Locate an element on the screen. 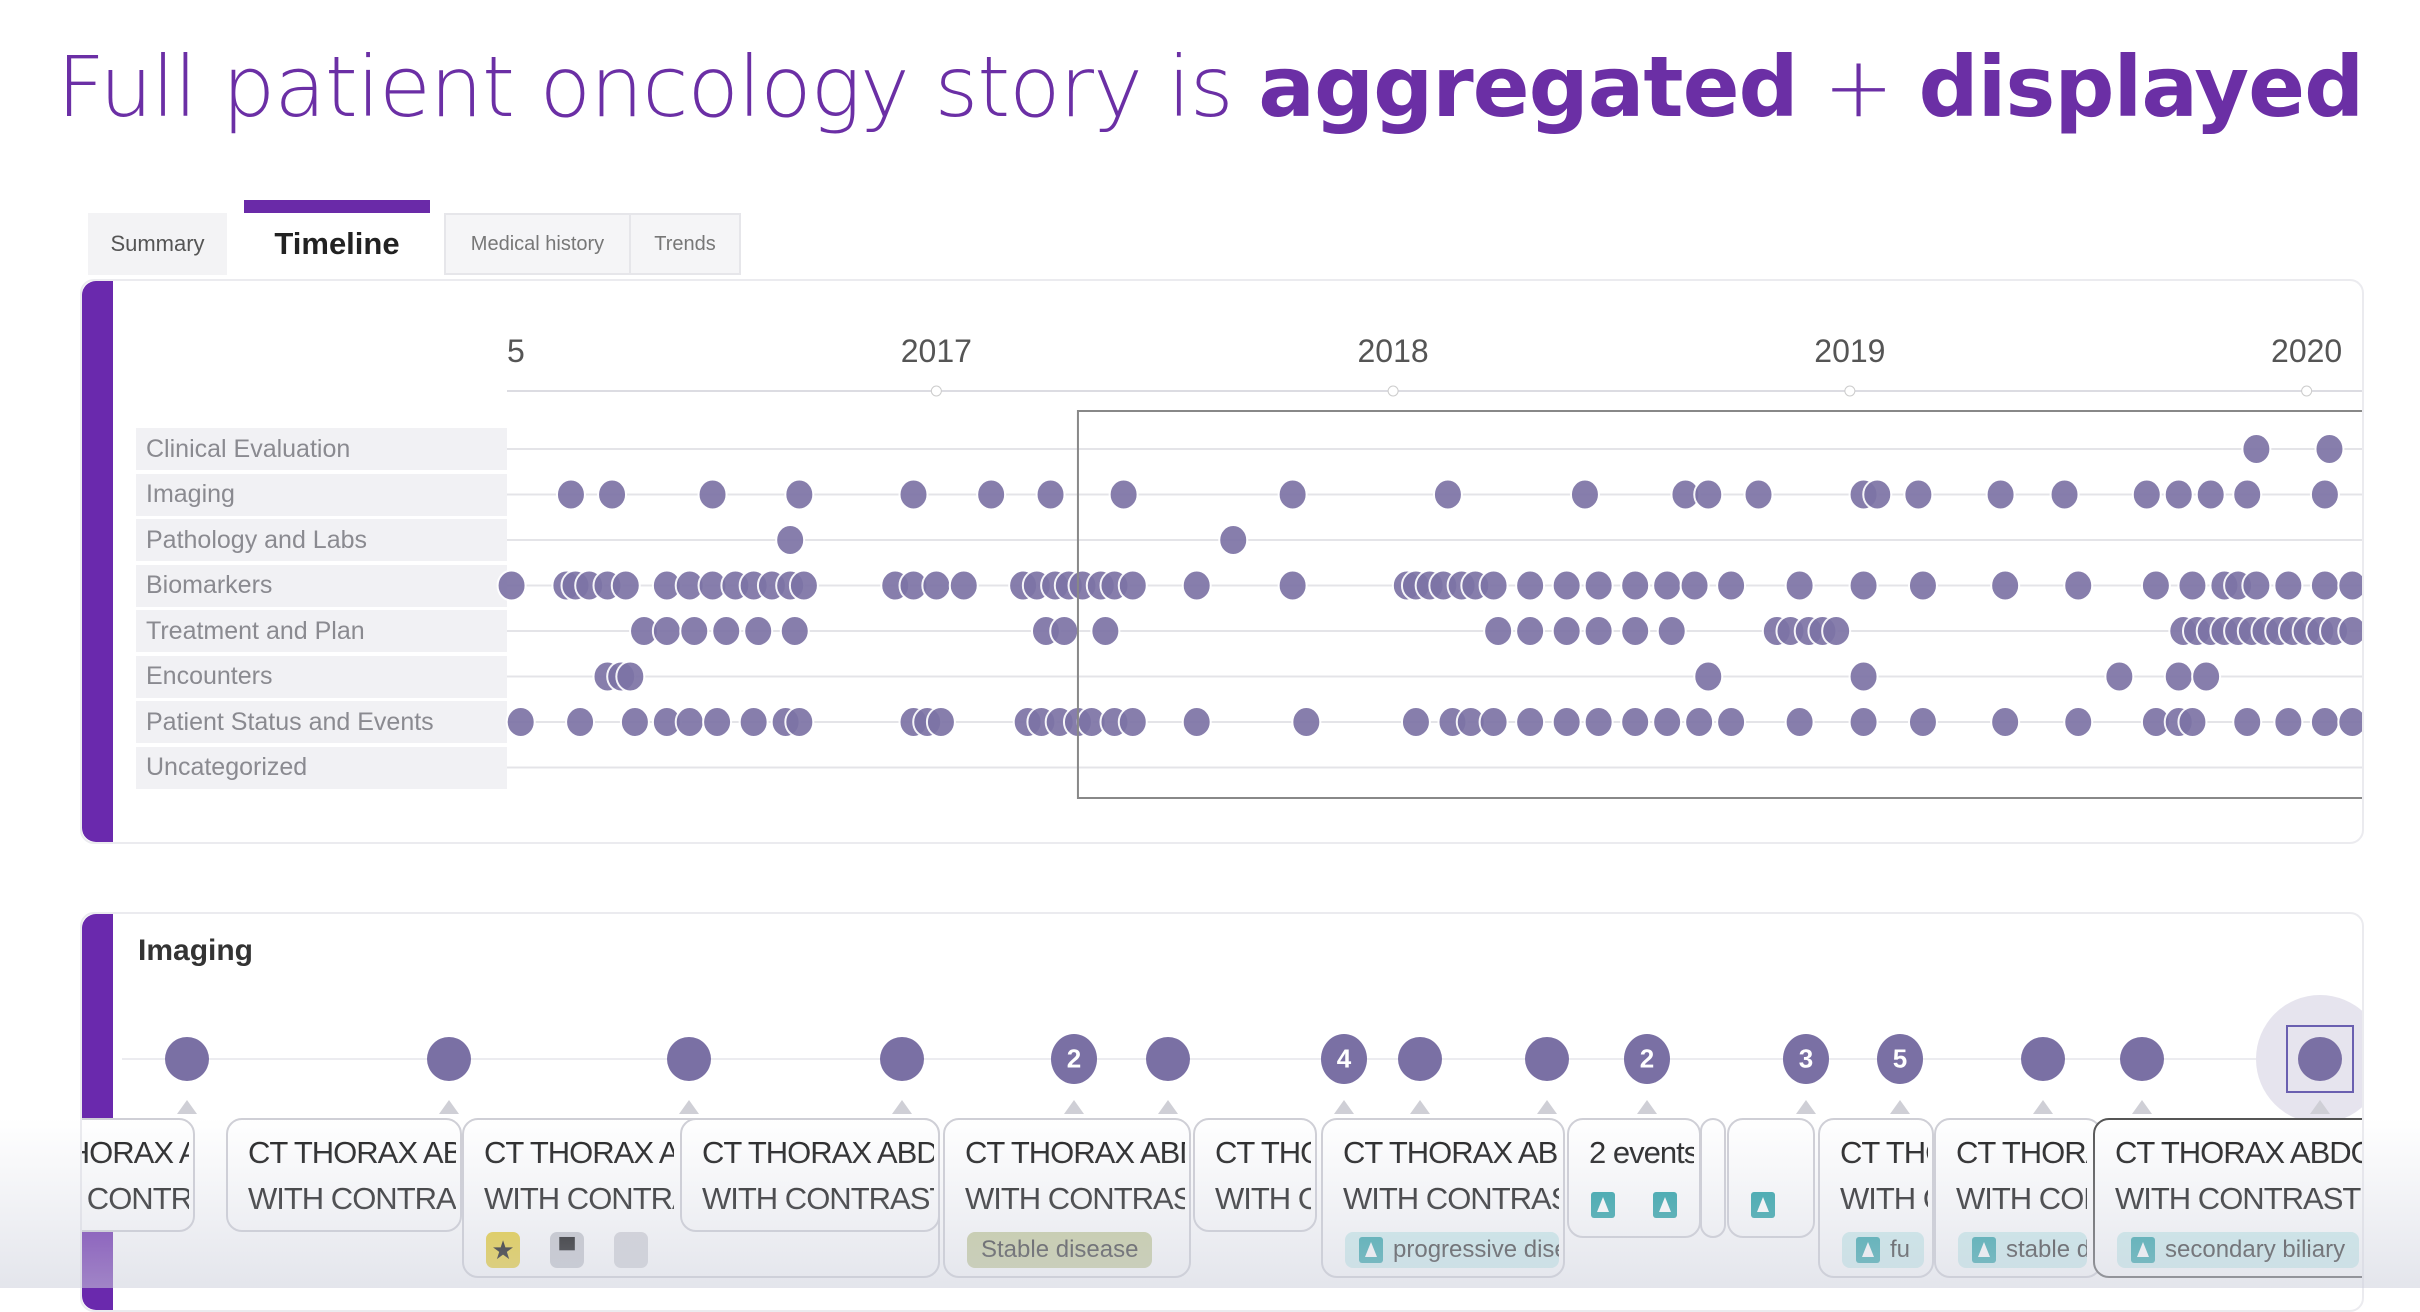 The width and height of the screenshot is (2420, 1312). finding-tag: progressive disease is located at coordinates (1452, 1250).